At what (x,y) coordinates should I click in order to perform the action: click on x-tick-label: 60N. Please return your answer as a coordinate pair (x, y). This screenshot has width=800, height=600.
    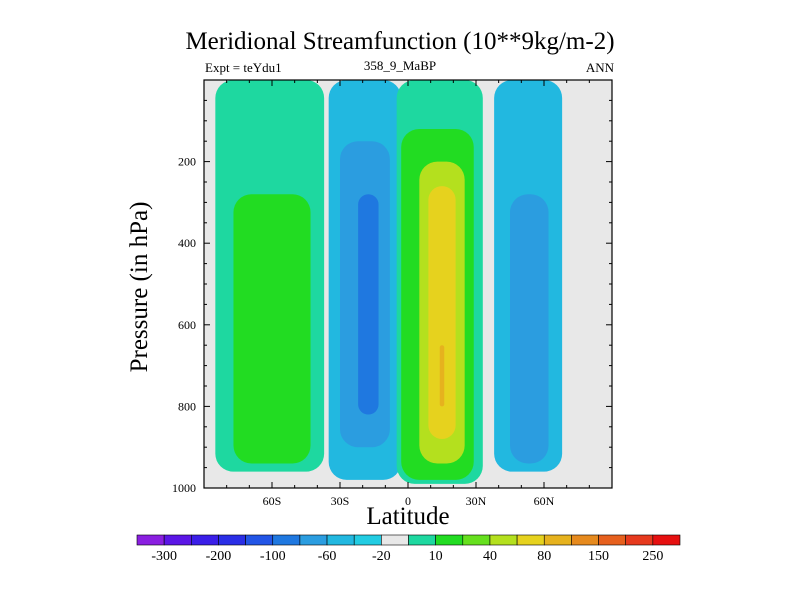
    Looking at the image, I should click on (544, 501).